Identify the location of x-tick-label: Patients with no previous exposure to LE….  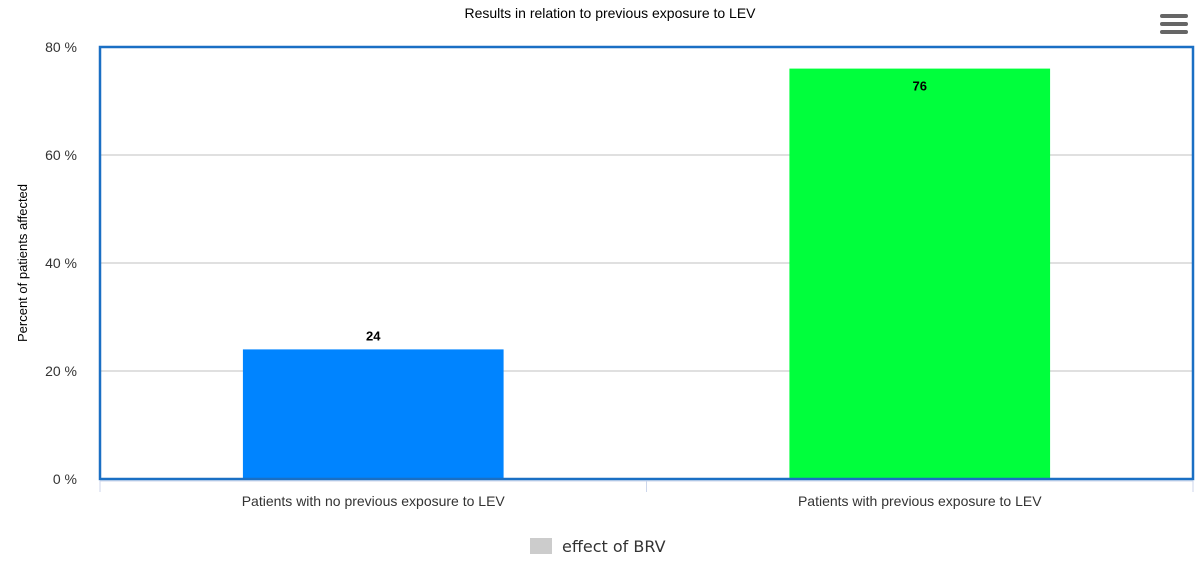
(374, 501).